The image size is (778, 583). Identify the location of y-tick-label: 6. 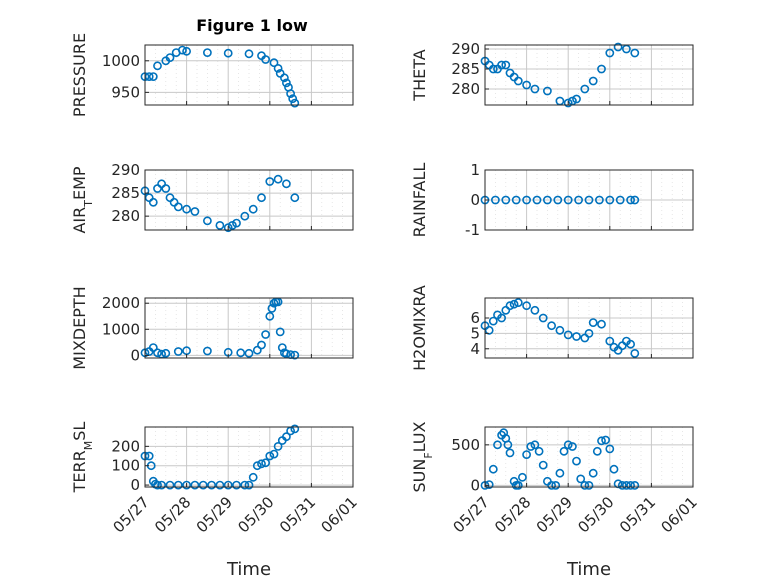
(475, 318).